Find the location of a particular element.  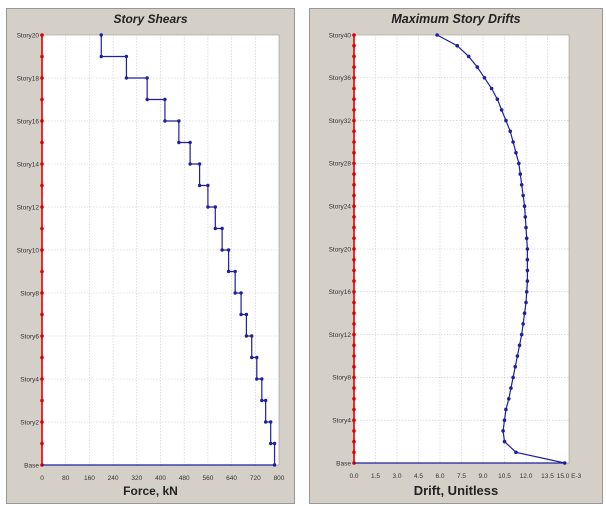

x-tick-label: 240 is located at coordinates (113, 478).